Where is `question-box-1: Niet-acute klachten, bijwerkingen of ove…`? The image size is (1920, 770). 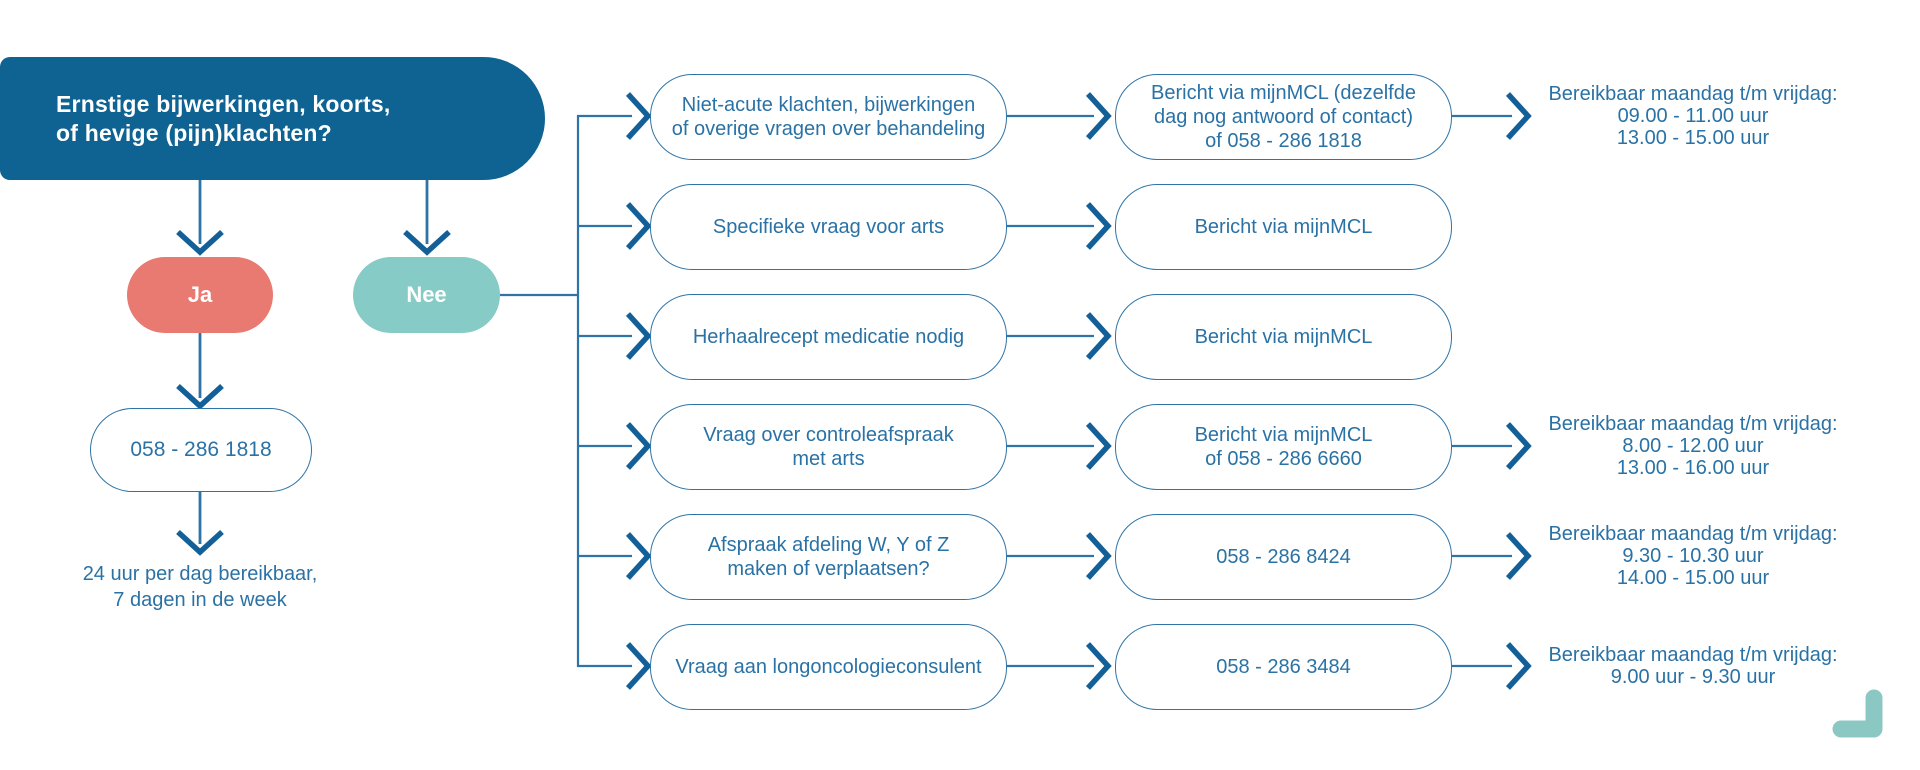
question-box-1: Niet-acute klachten, bijwerkingen of ove… is located at coordinates (828, 117).